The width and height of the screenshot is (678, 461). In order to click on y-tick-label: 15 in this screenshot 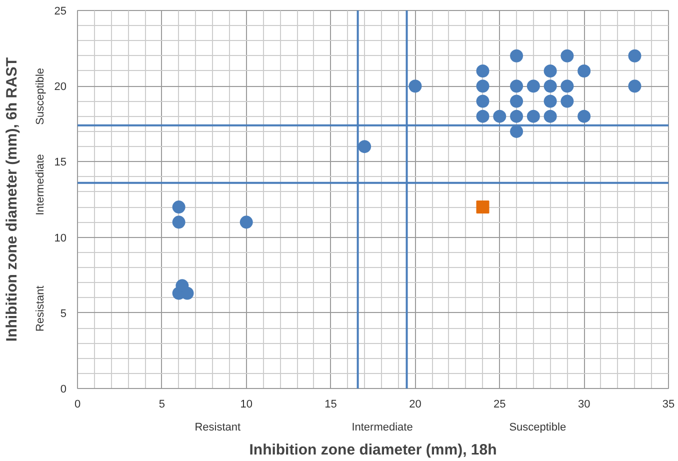, I will do `click(60, 162)`.